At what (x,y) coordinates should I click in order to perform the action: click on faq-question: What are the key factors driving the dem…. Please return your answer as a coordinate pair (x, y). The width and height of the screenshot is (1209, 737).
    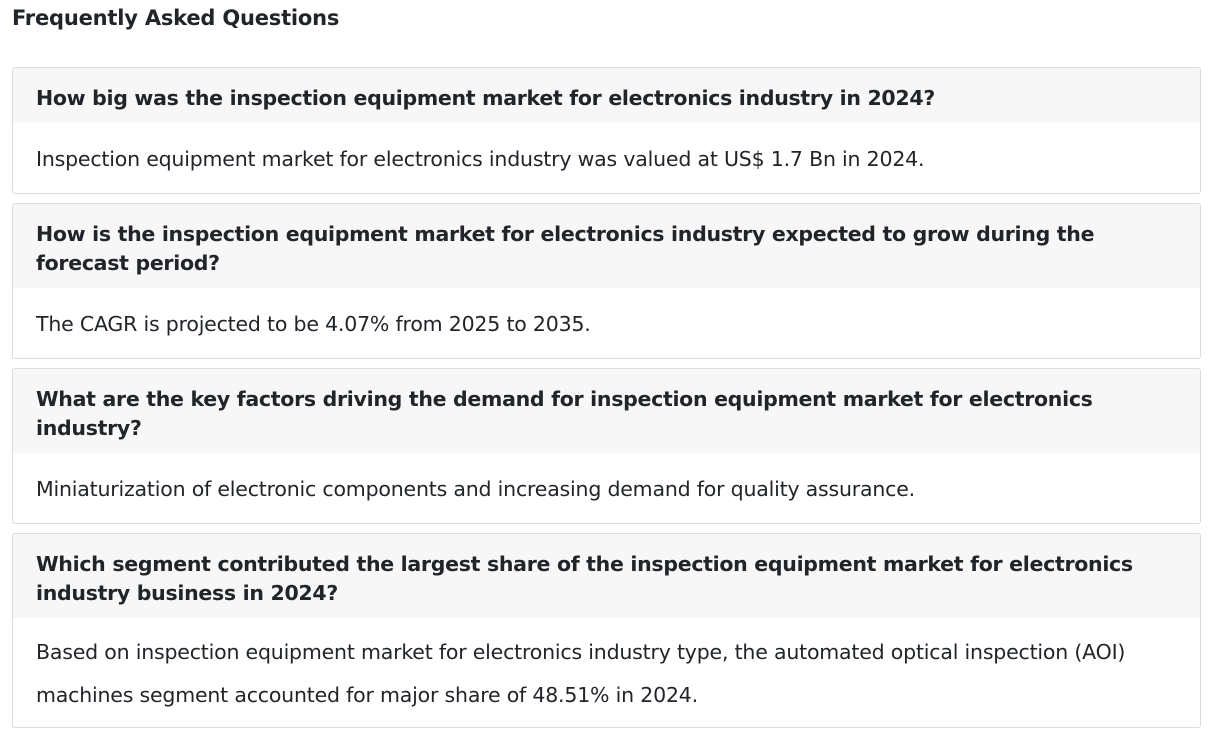
    Looking at the image, I should click on (606, 411).